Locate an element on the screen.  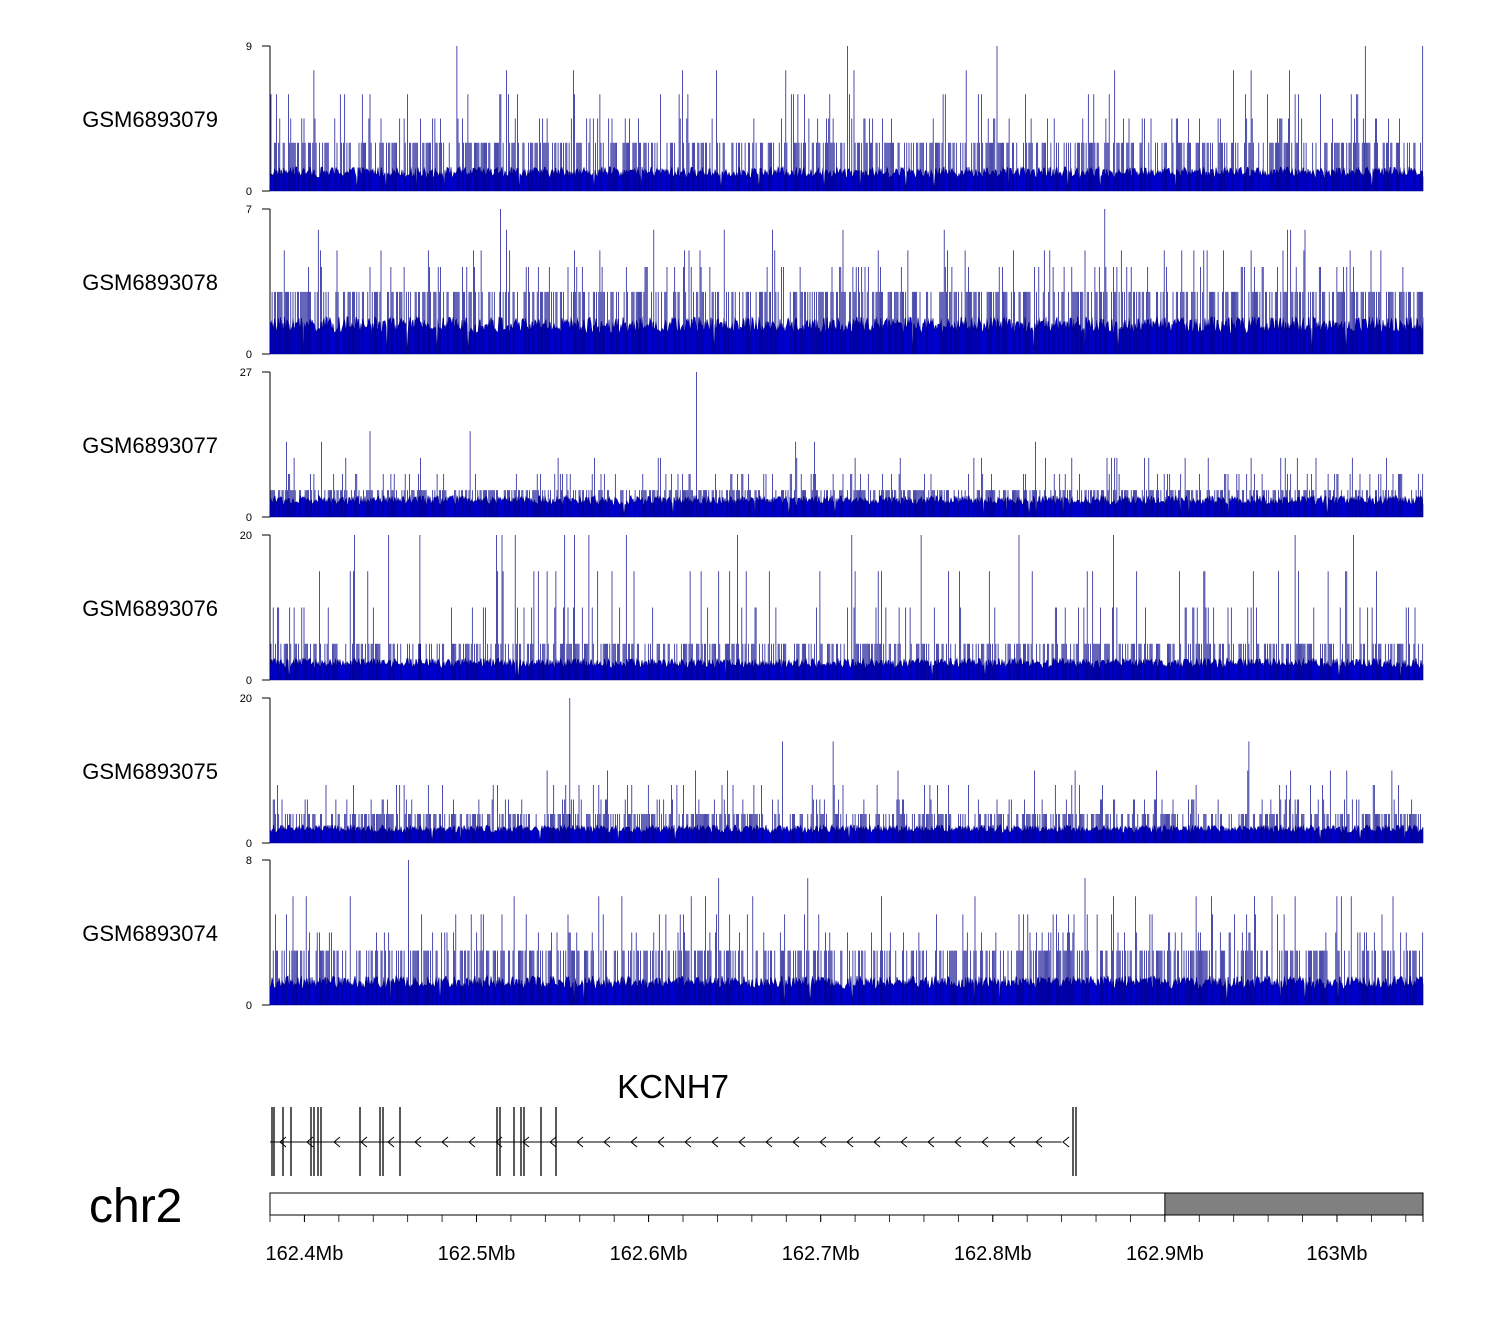
track-label: GSM6893076 is located at coordinates (150, 608).